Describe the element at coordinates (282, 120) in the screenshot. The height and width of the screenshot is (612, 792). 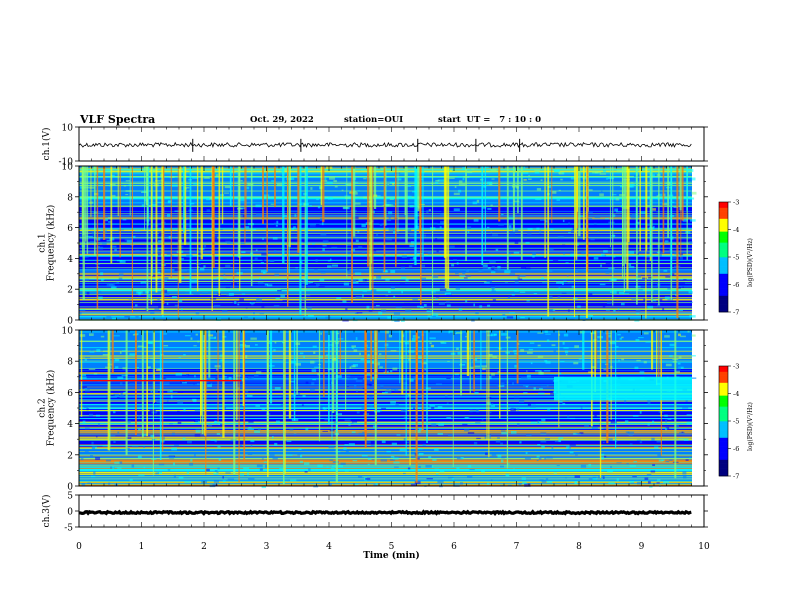
I see `date-label: Oct. 29, 2022` at that location.